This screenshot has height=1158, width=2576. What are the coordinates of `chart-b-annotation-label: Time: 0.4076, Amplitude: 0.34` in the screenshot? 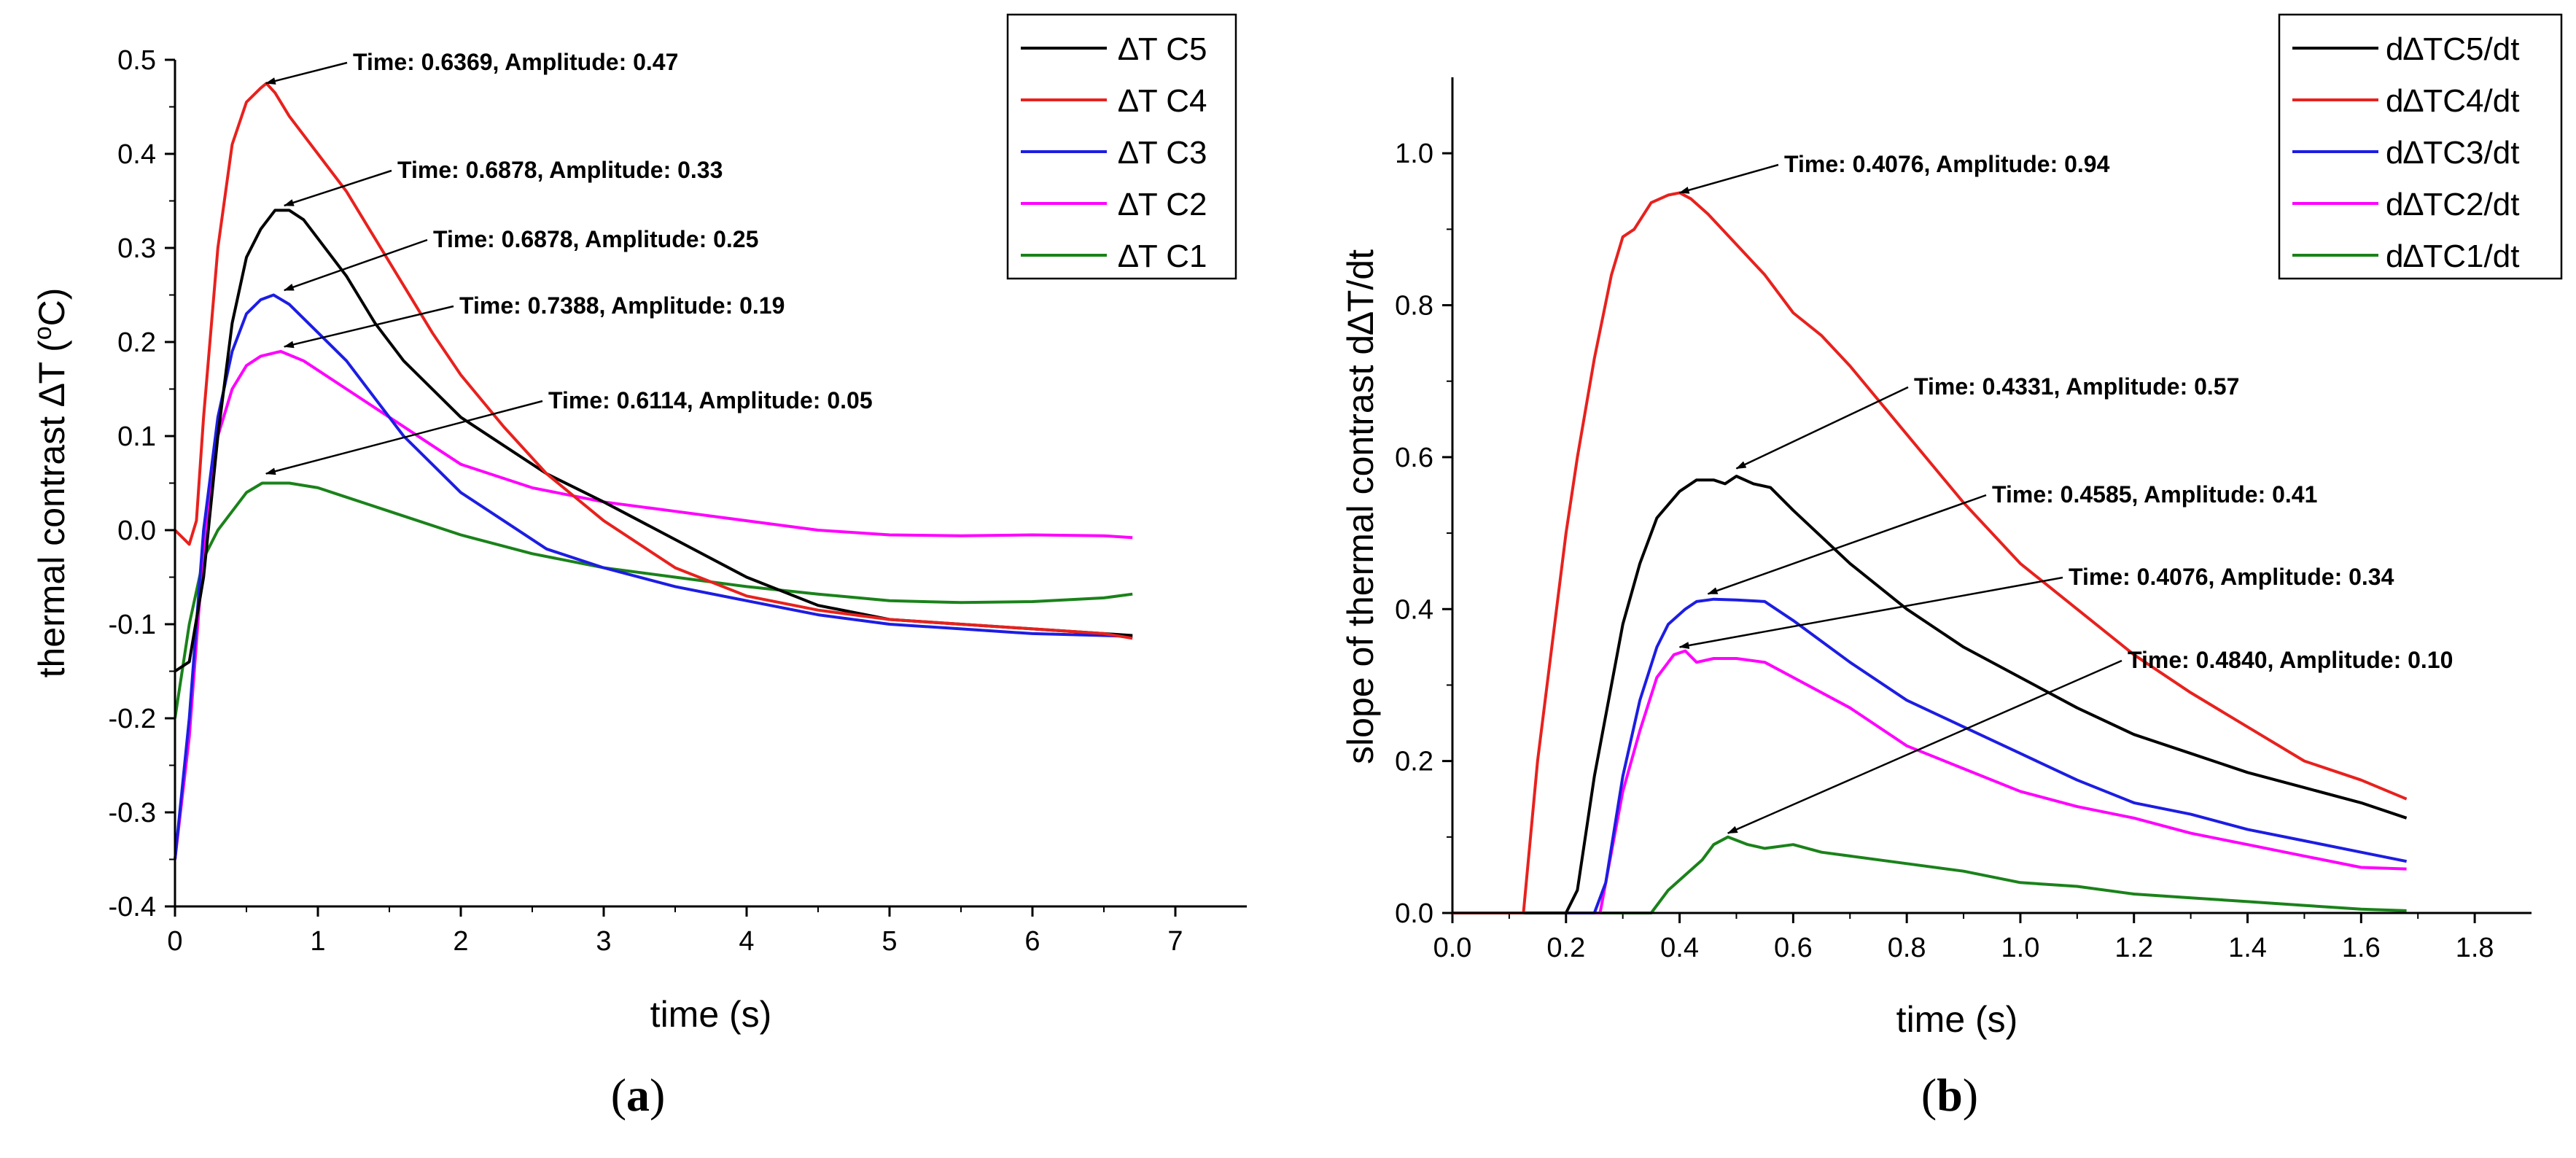 It's located at (2231, 577).